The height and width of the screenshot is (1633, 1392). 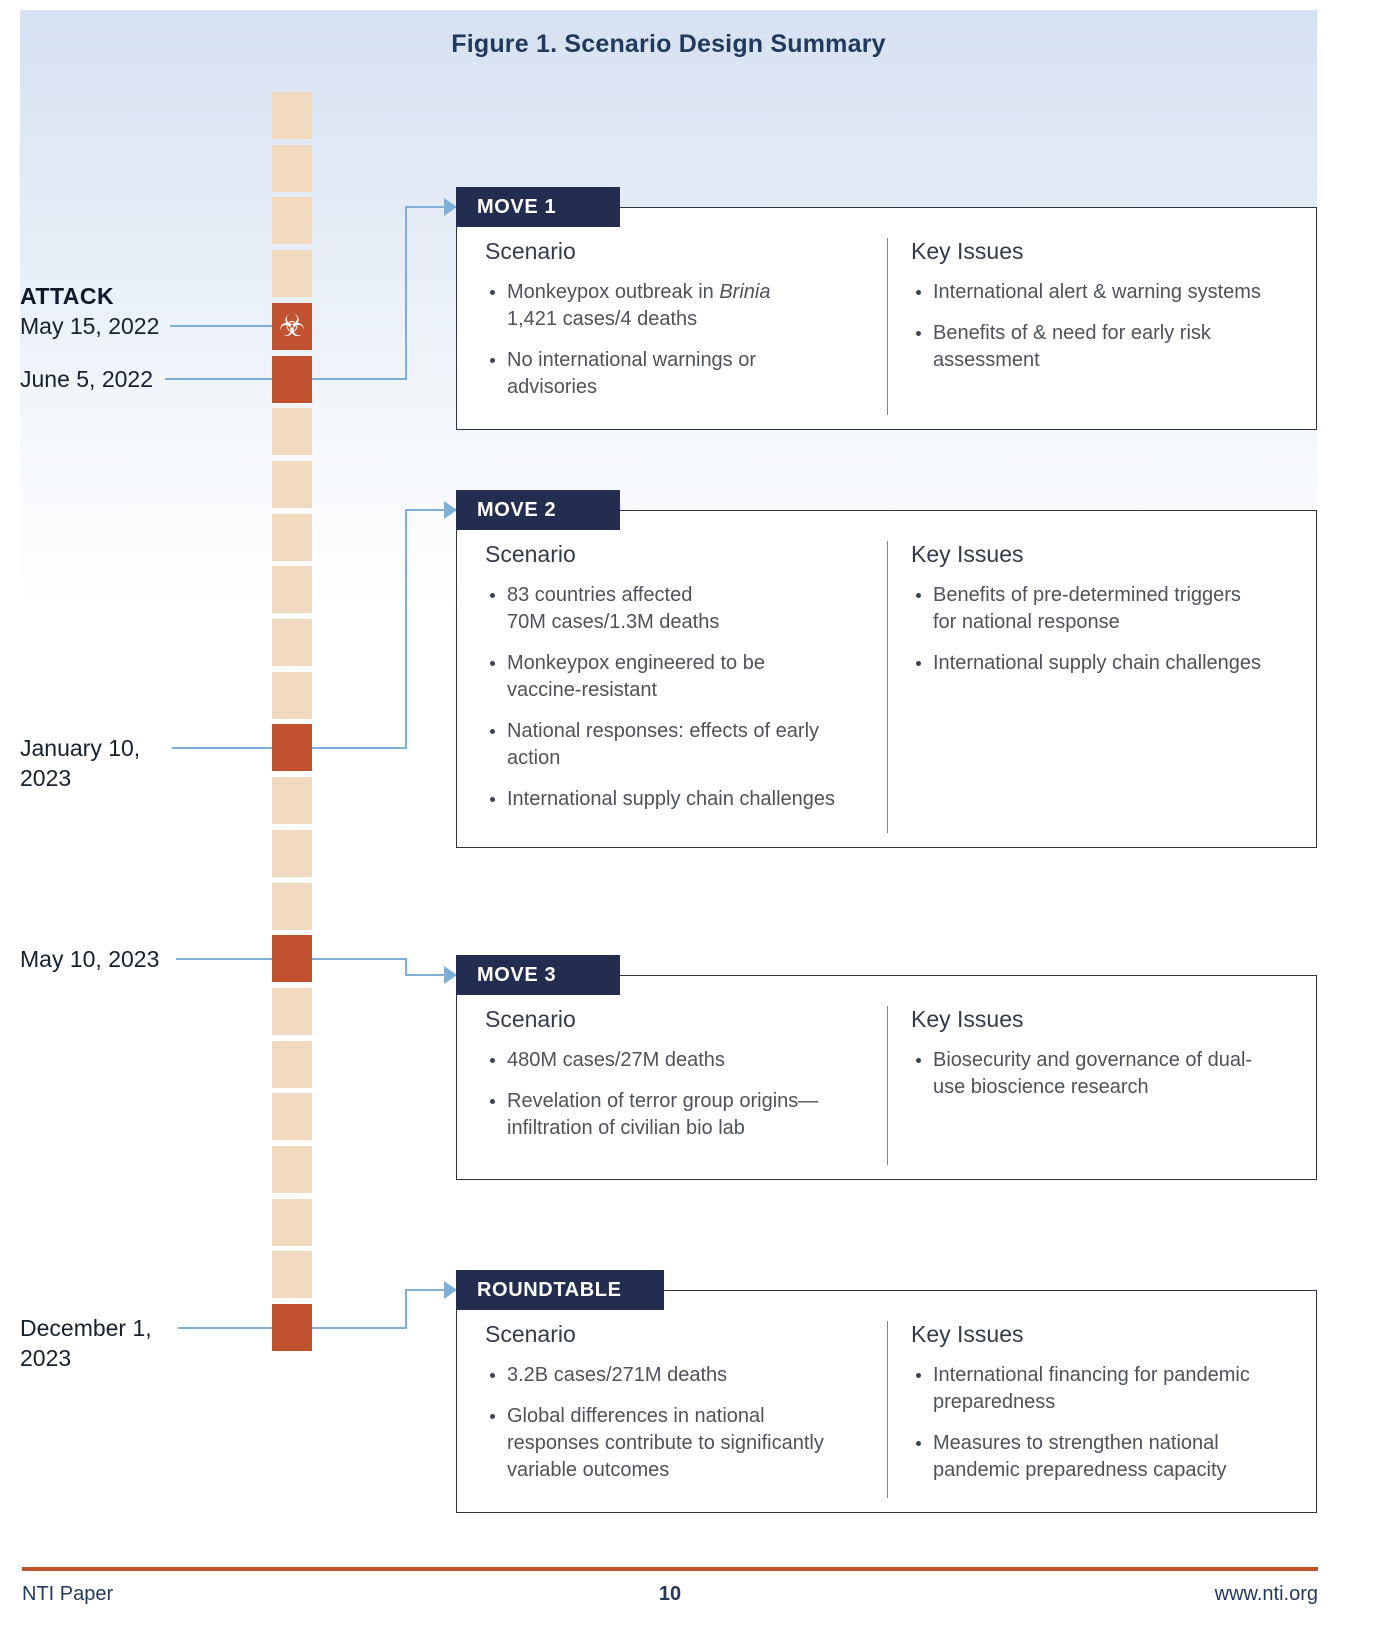 What do you see at coordinates (1087, 292) in the screenshot?
I see `bullet-item: International alert & warning systems` at bounding box center [1087, 292].